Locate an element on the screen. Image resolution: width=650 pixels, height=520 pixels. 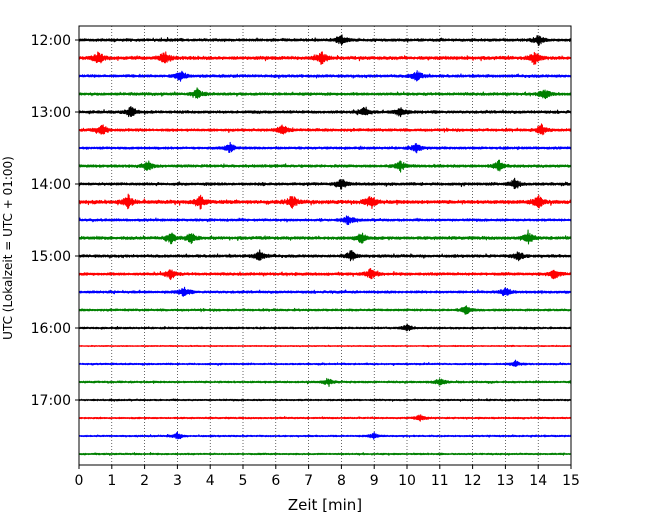
x-tick-label: 1 is located at coordinates (111, 481).